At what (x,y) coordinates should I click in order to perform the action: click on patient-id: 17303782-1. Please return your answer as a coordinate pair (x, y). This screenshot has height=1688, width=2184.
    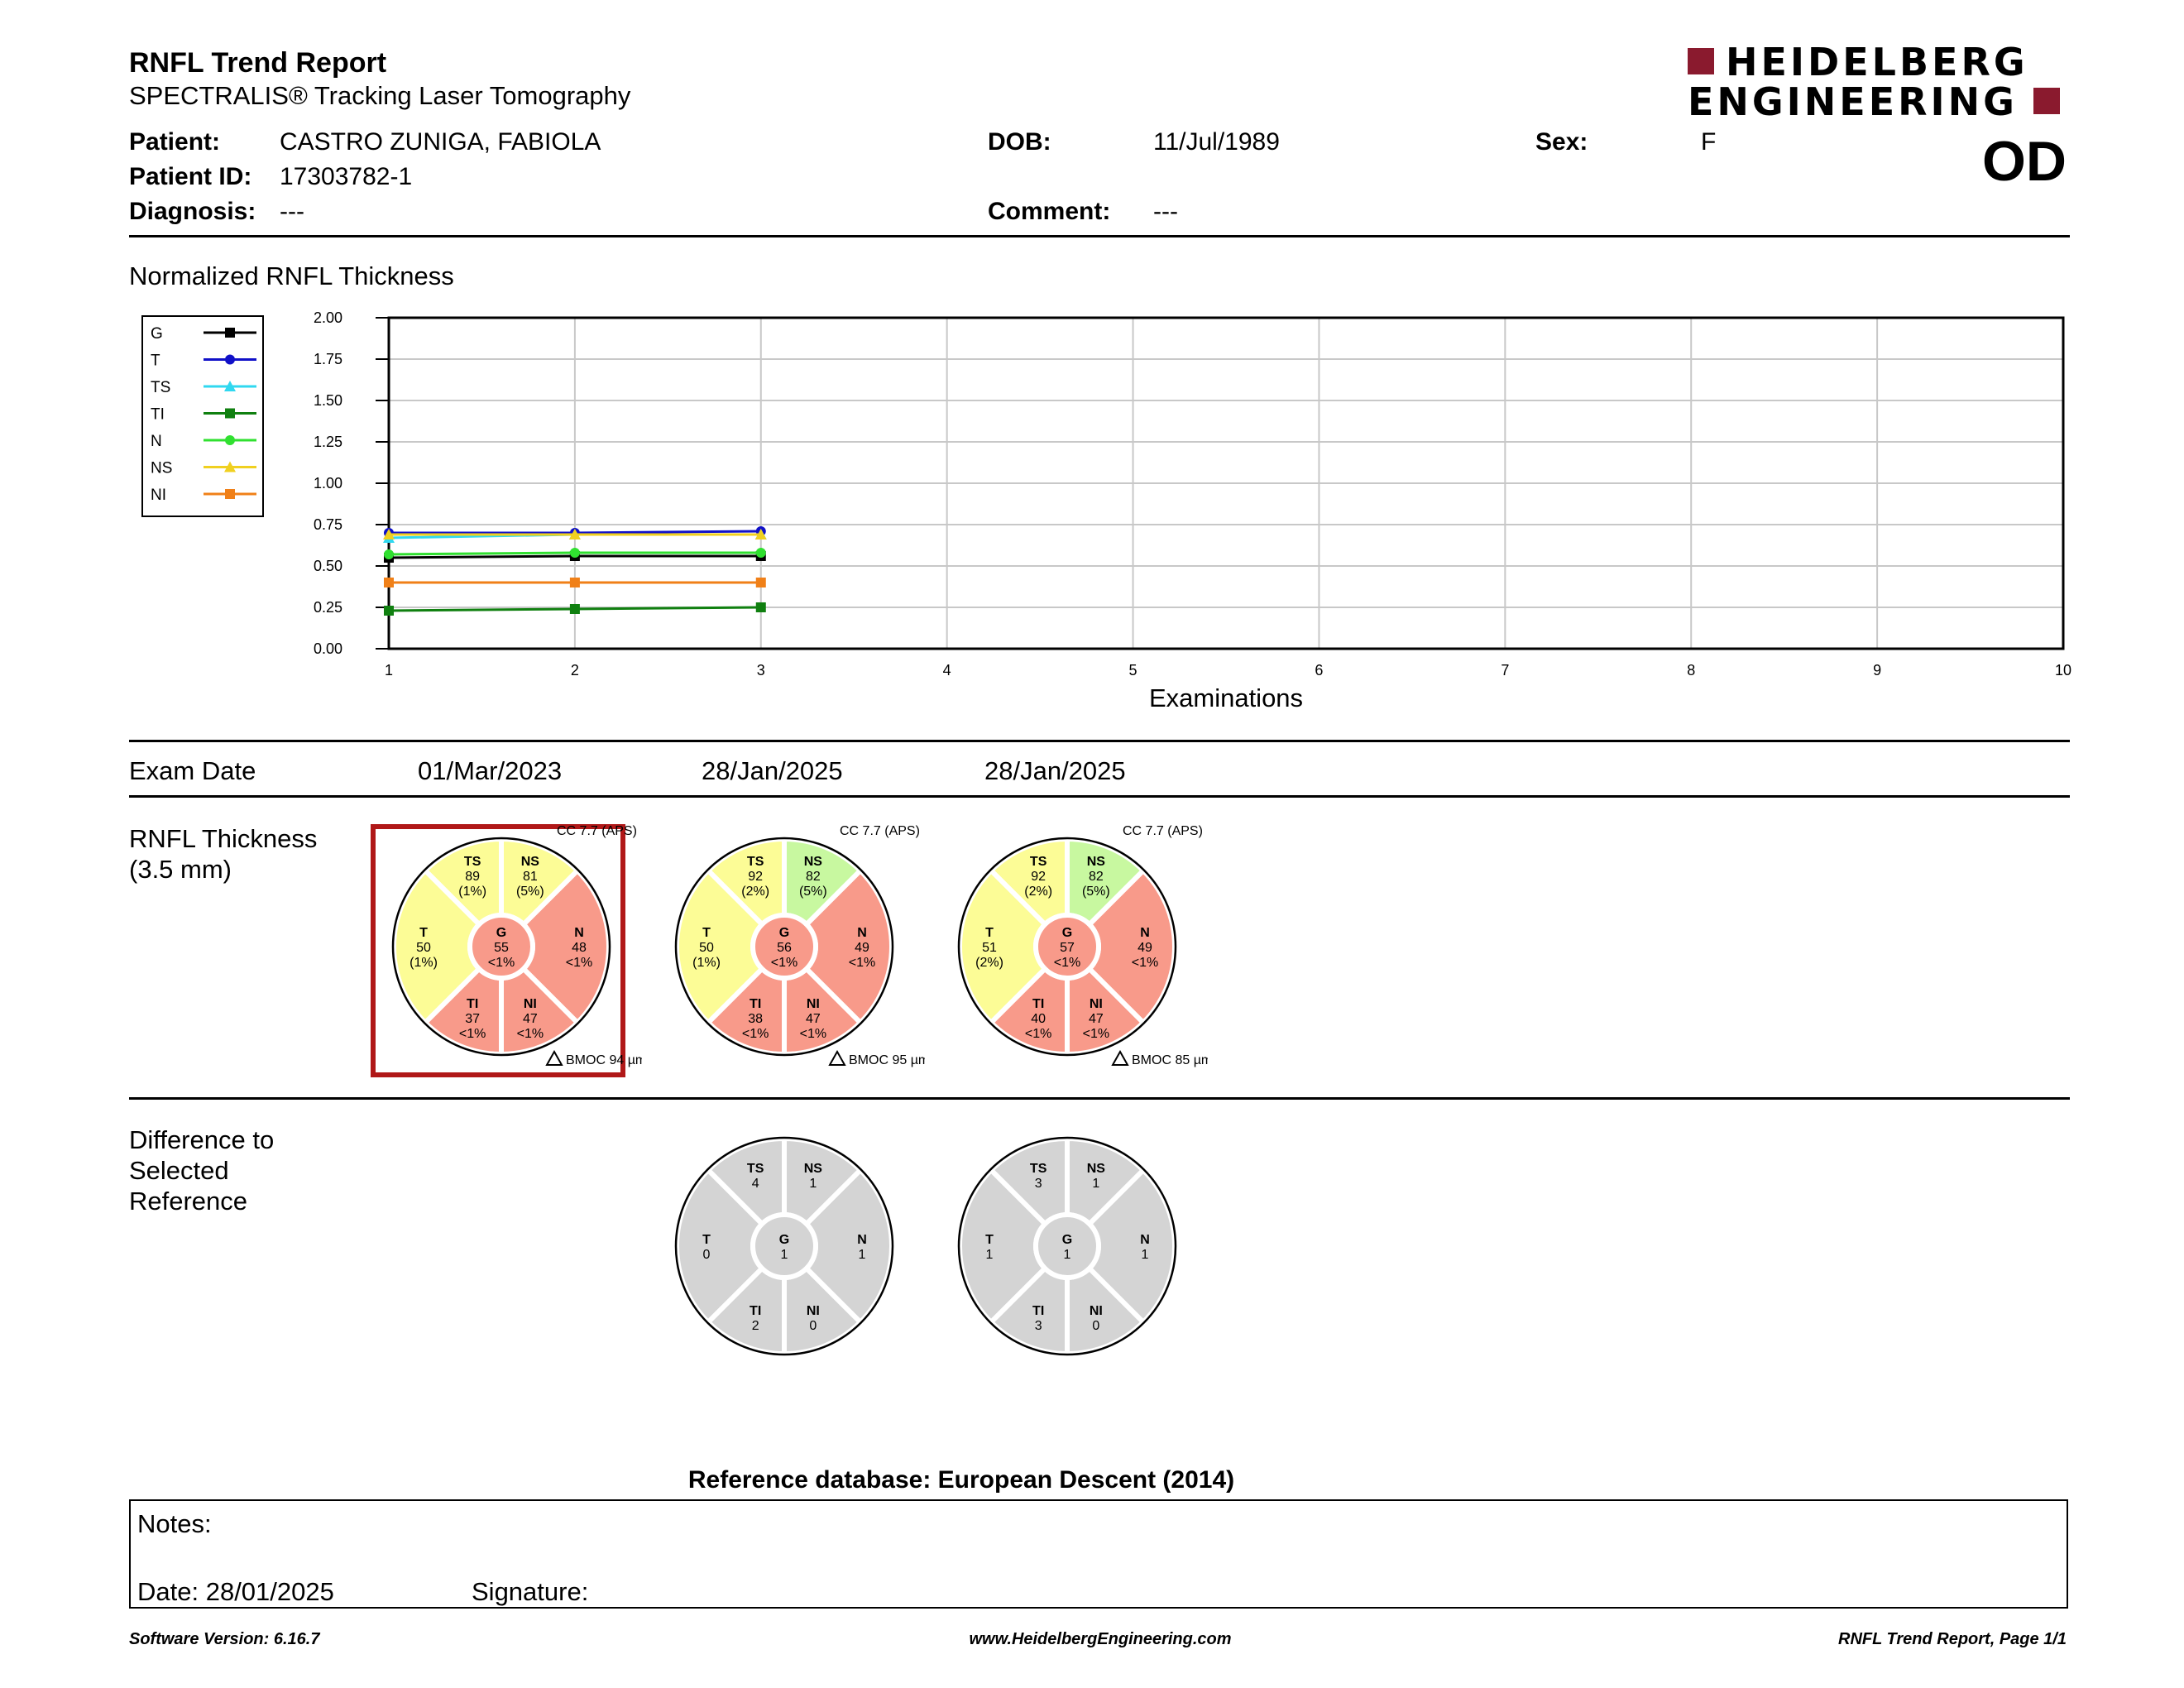
    Looking at the image, I should click on (346, 176).